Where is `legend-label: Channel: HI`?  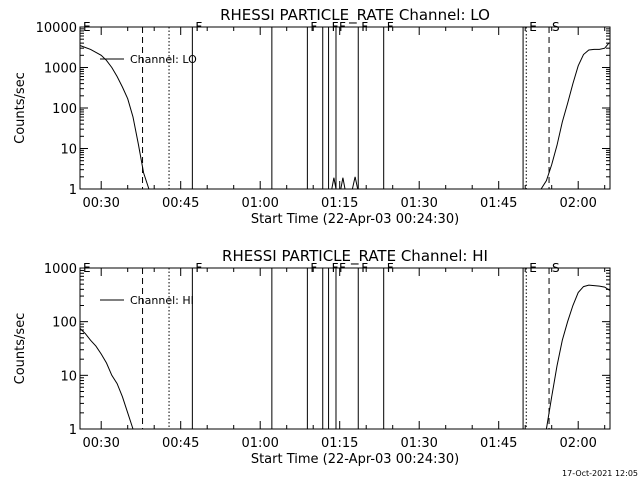
legend-label: Channel: HI is located at coordinates (162, 300).